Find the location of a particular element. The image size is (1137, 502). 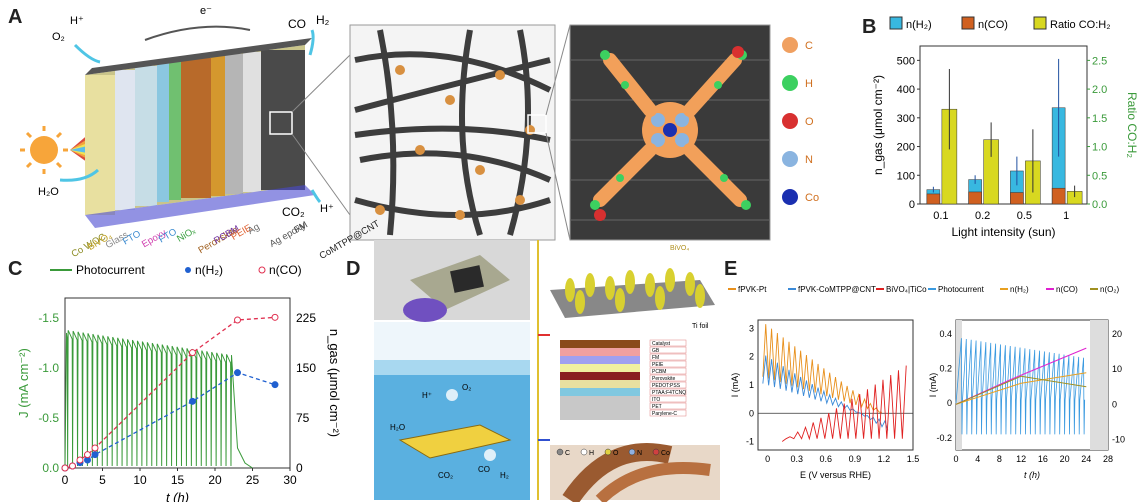

y-tick-label: -1 is located at coordinates (750, 442).